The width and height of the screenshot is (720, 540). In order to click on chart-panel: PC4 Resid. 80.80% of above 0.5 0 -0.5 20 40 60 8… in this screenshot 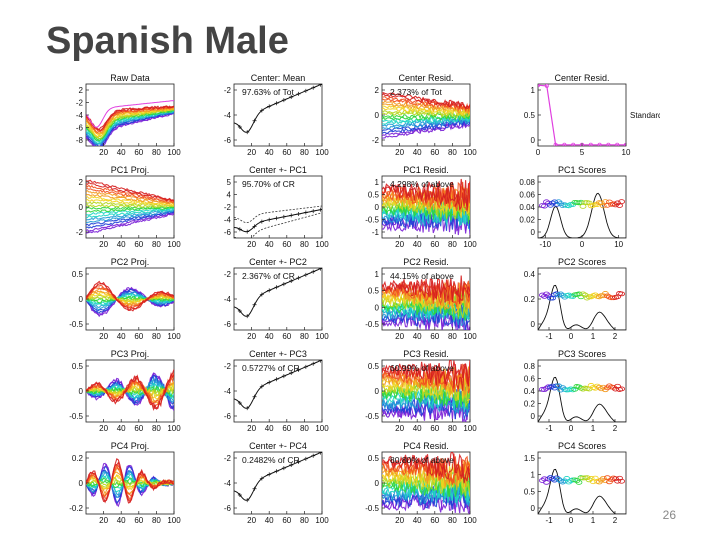, I will do `click(421, 483)`.